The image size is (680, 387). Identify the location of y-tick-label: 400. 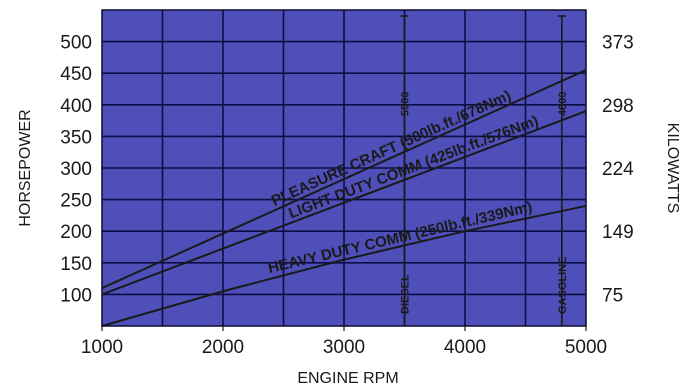
(76, 106).